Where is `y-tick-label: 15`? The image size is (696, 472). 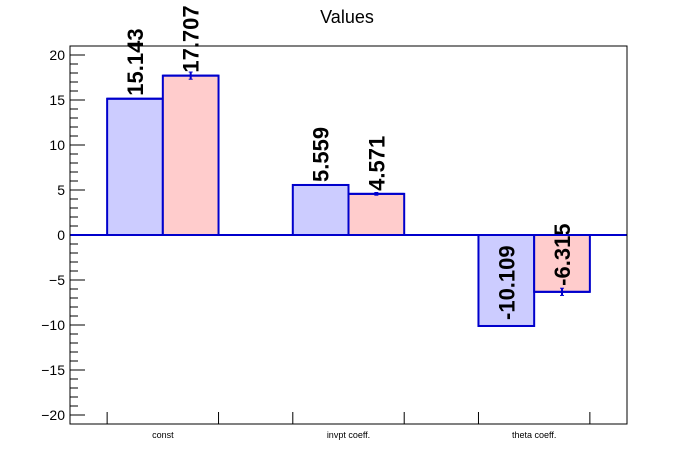
y-tick-label: 15 is located at coordinates (57, 100).